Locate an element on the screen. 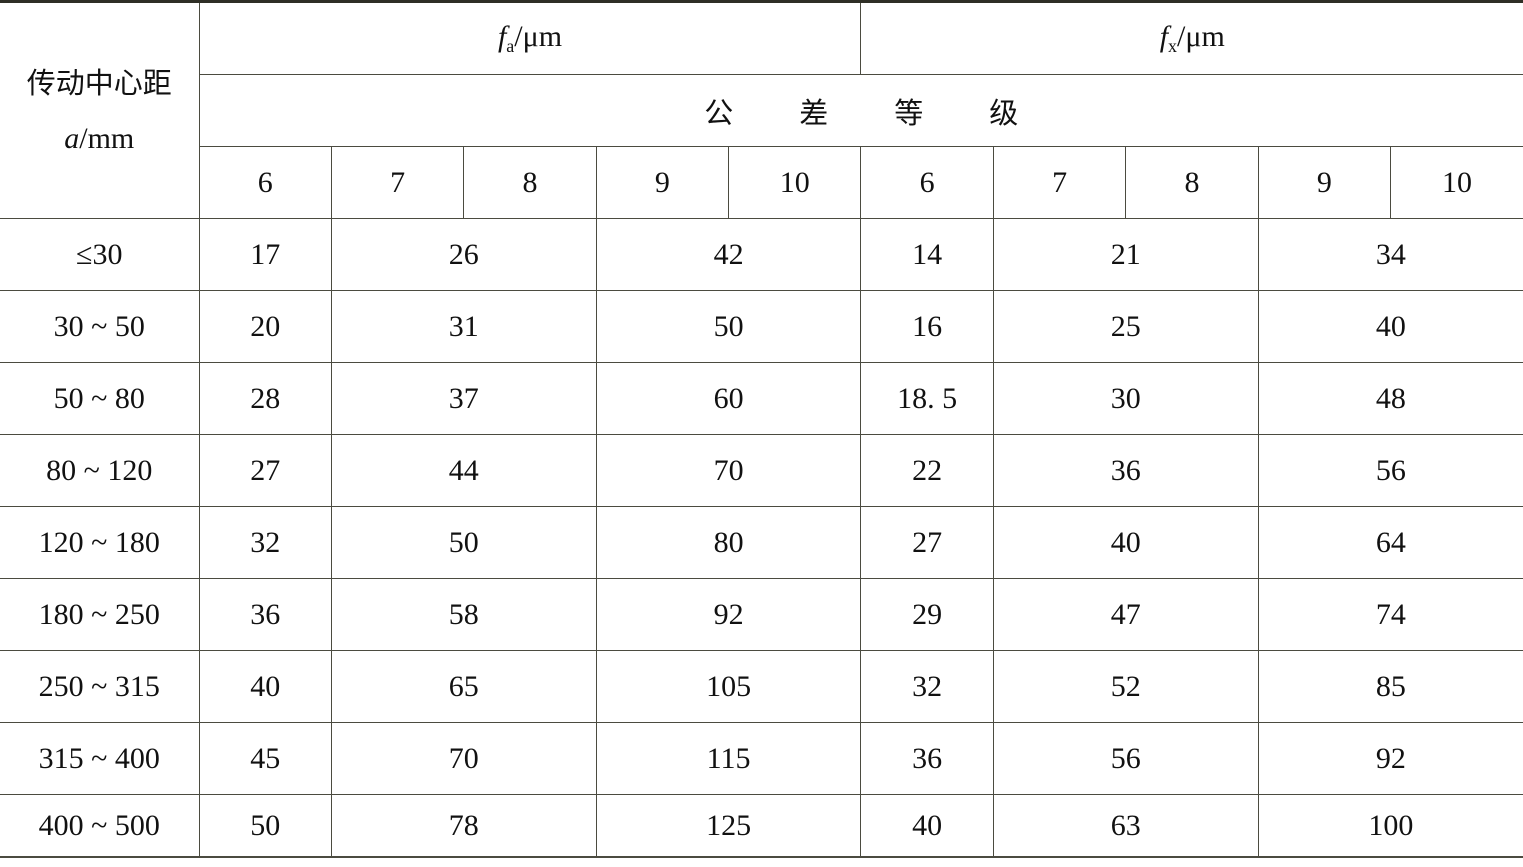 The image size is (1523, 867). center-distance-unit: a/mm is located at coordinates (99, 139).